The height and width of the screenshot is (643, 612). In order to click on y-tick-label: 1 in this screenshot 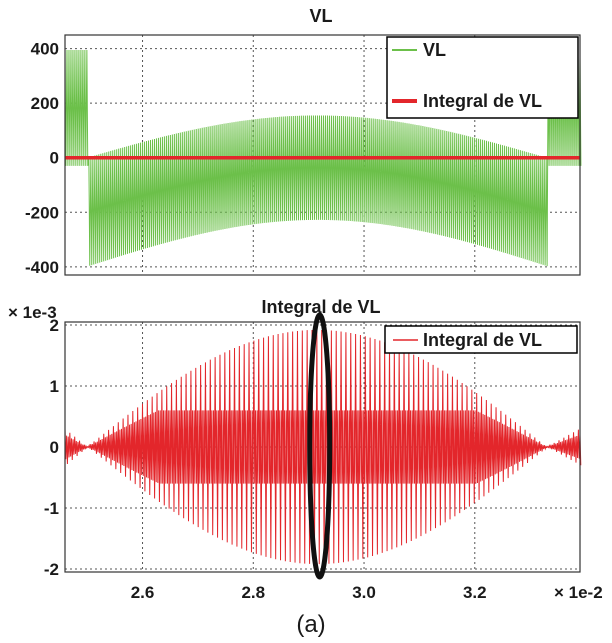, I will do `click(54, 386)`.